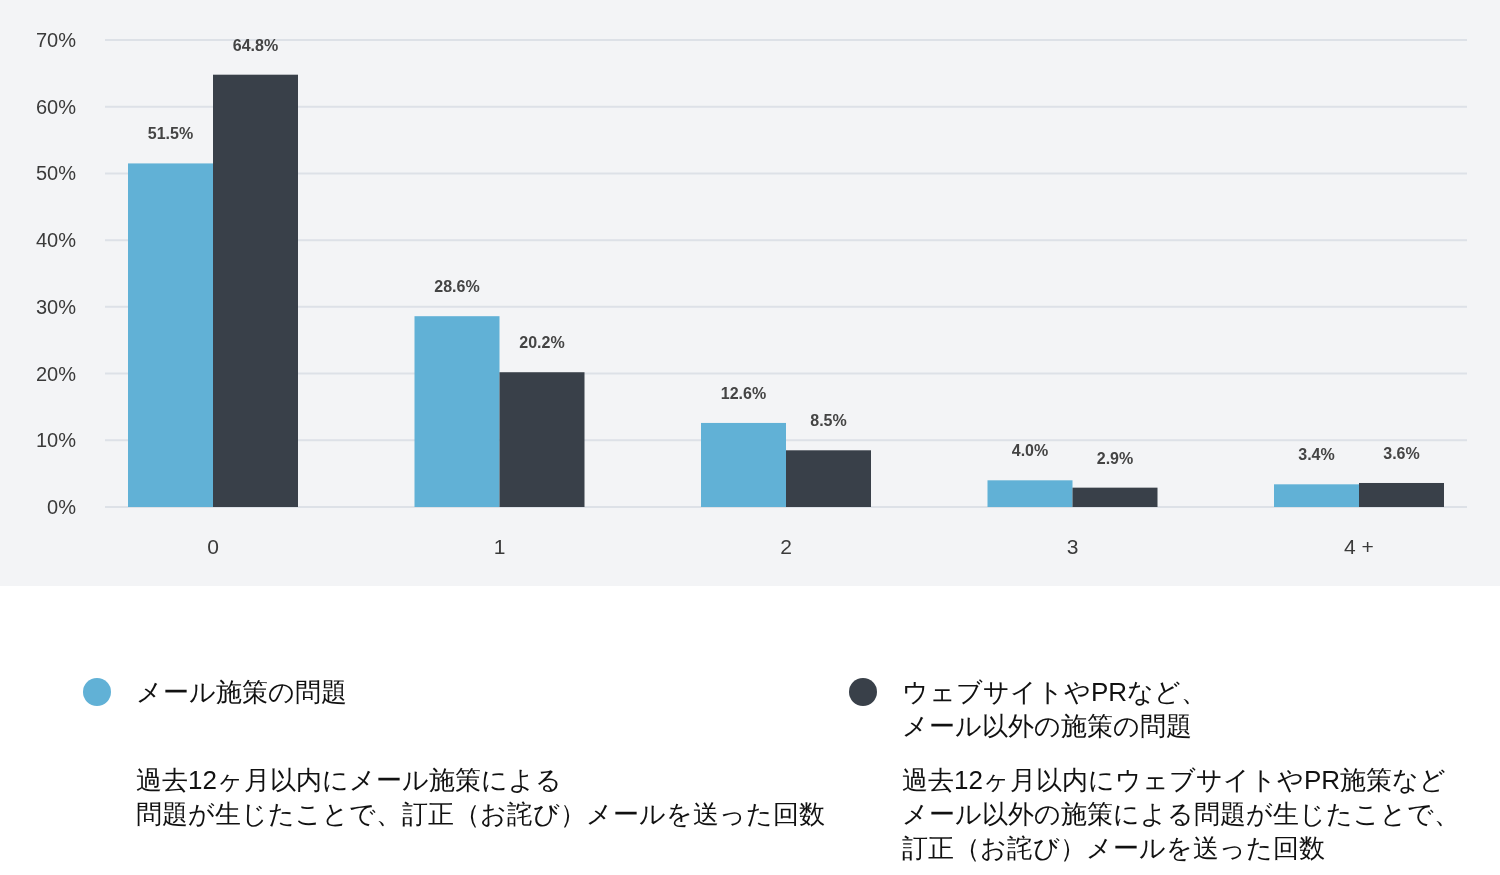 The height and width of the screenshot is (875, 1500). Describe the element at coordinates (828, 421) in the screenshot. I see `data-label: 8.5%` at that location.